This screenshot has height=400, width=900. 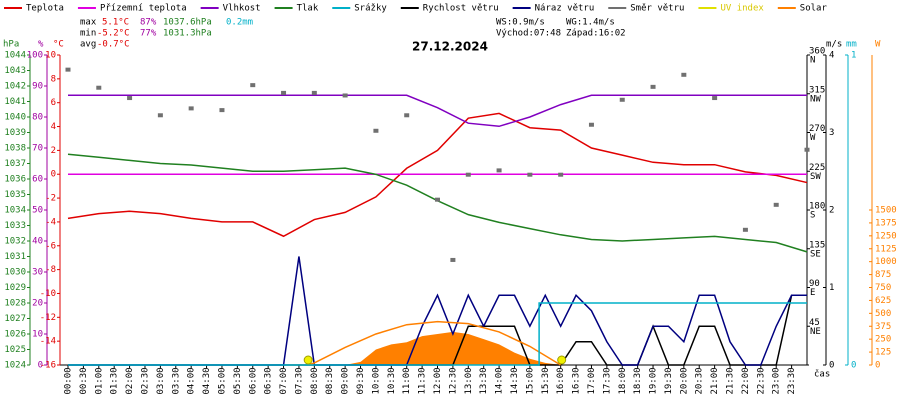 What do you see at coordinates (742, 9) in the screenshot?
I see `legend-label: UV index` at bounding box center [742, 9].